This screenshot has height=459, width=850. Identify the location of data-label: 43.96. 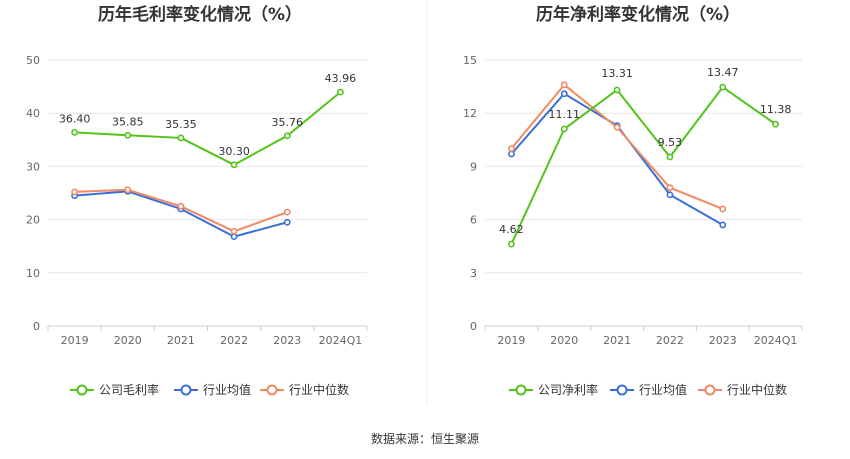
(341, 78).